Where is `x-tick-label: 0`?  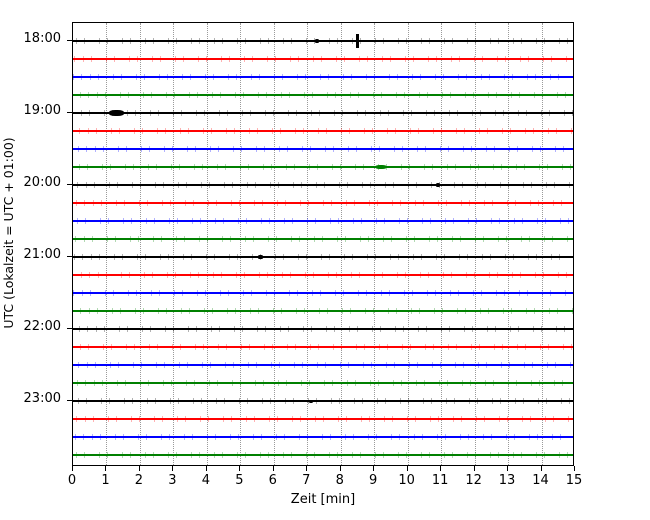
x-tick-label: 0 is located at coordinates (72, 480).